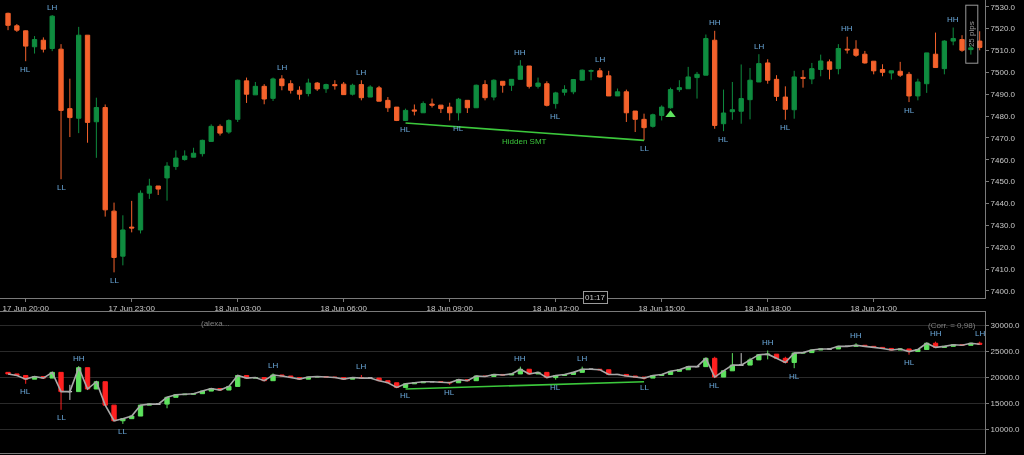 Image resolution: width=1024 pixels, height=455 pixels. Describe the element at coordinates (26, 309) in the screenshot. I see `x-tick-label: 17 Jun 20:00` at that location.